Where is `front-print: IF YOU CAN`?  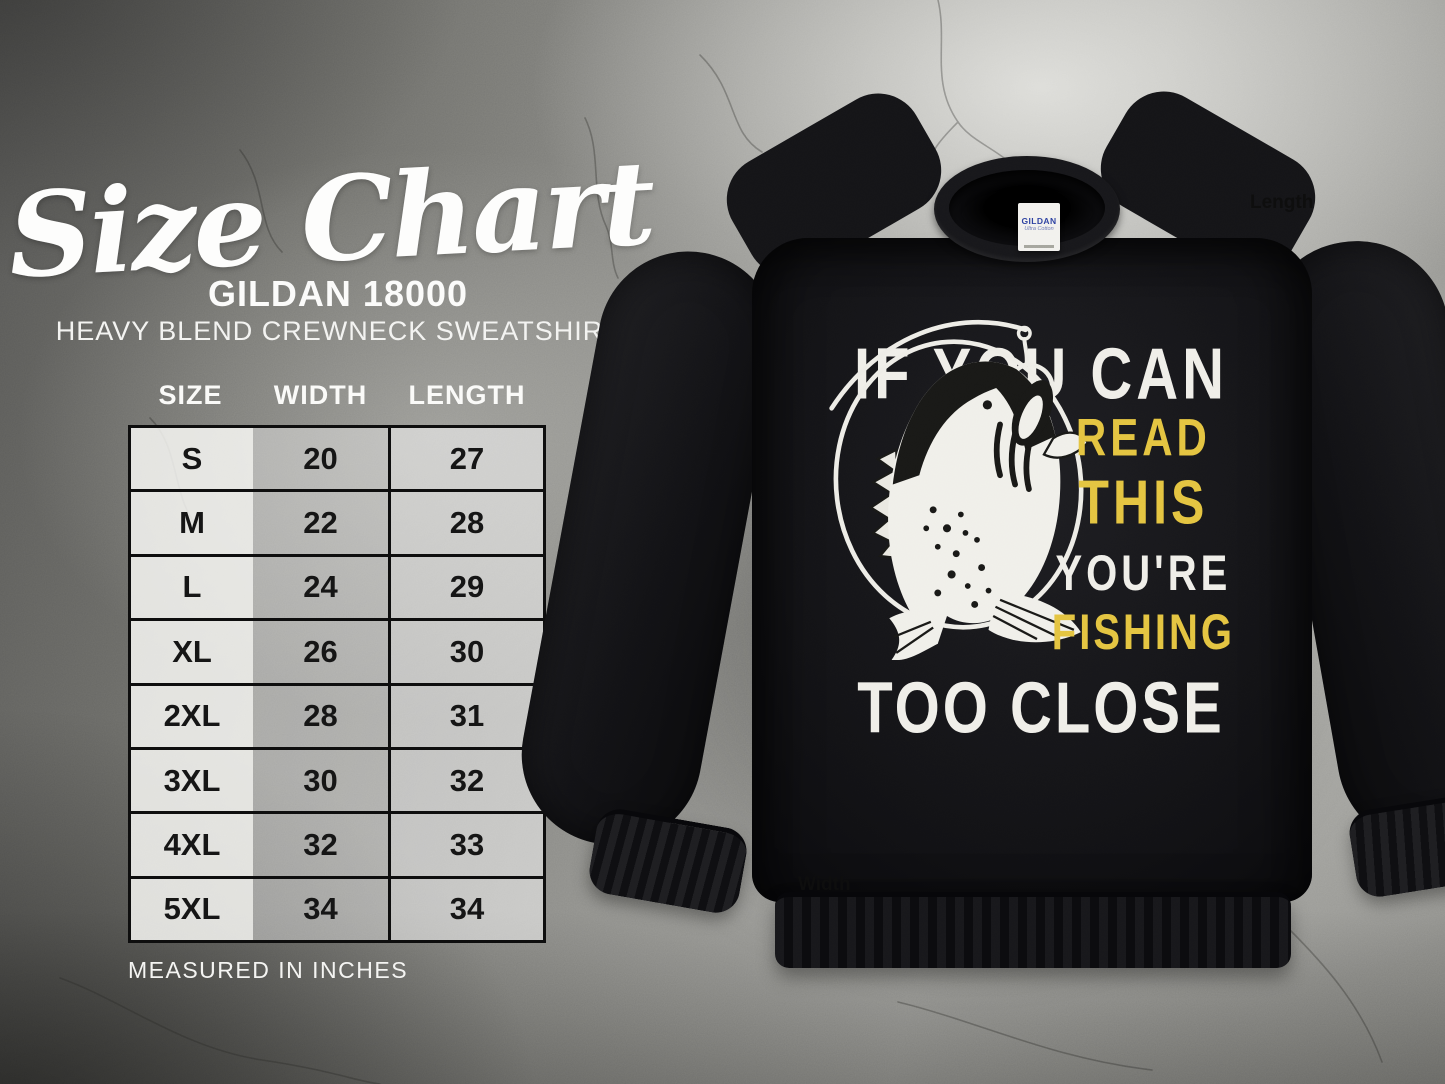
front-print: IF YOU CAN is located at coordinates (1033, 534).